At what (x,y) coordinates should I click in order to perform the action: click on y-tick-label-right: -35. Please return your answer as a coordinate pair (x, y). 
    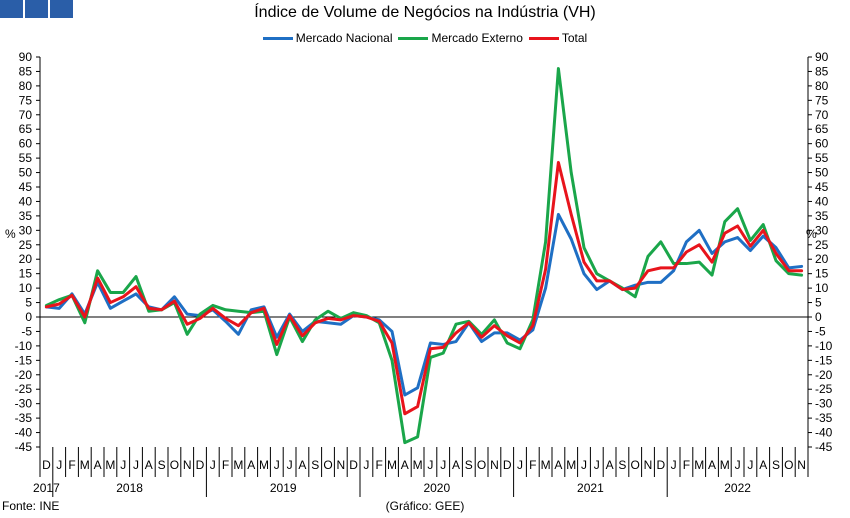
    Looking at the image, I should click on (824, 418).